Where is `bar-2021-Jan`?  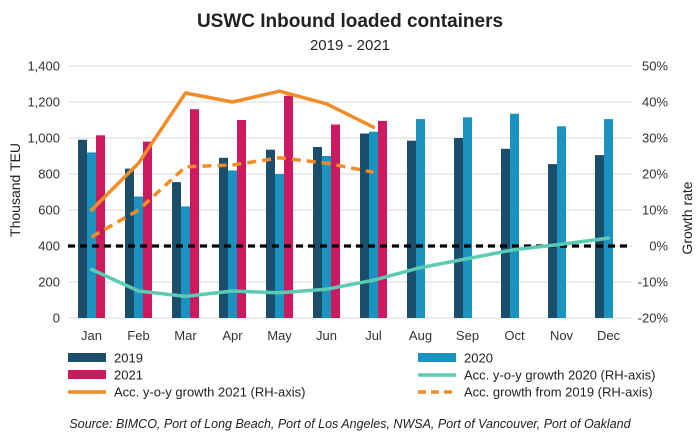 bar-2021-Jan is located at coordinates (100, 226).